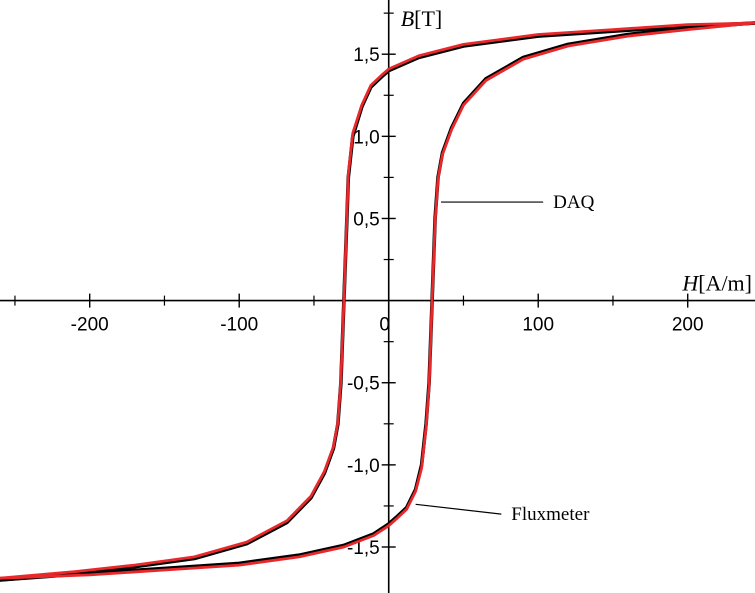 This screenshot has width=755, height=593. What do you see at coordinates (384, 325) in the screenshot?
I see `x-tick-label: 0` at bounding box center [384, 325].